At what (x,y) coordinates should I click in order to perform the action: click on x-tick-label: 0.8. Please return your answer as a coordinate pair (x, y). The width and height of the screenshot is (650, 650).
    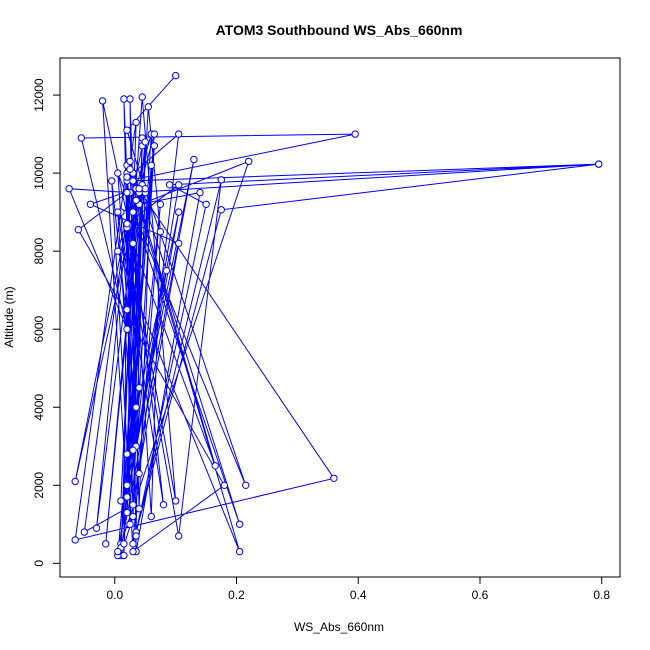
    Looking at the image, I should click on (601, 595).